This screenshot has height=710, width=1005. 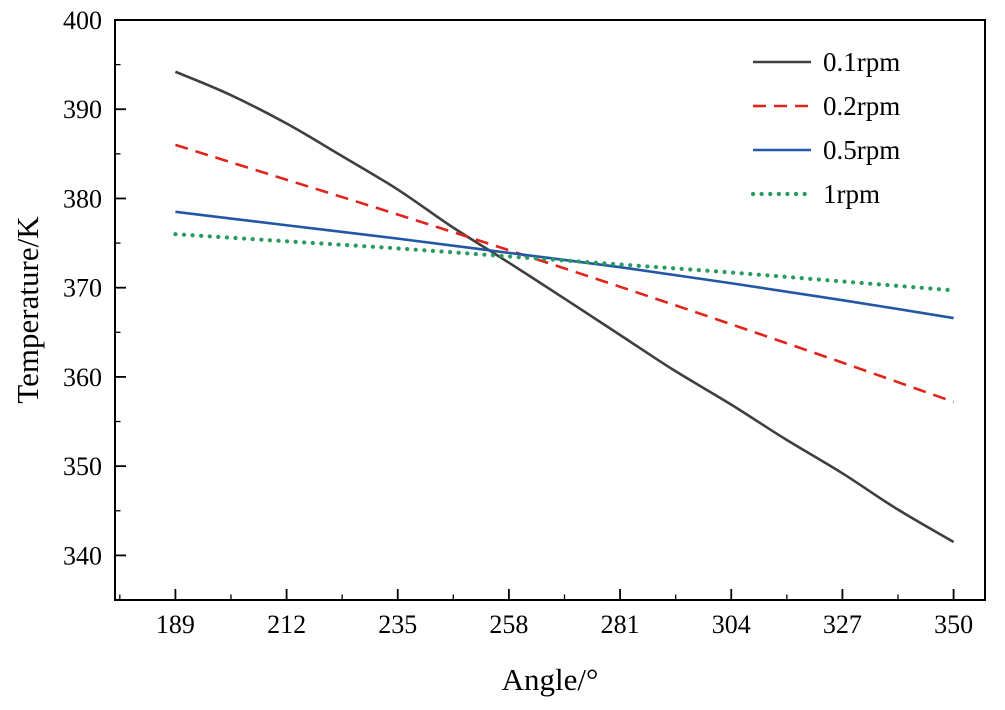 I want to click on legend-label-1rpm: 1rpm, so click(x=851, y=194).